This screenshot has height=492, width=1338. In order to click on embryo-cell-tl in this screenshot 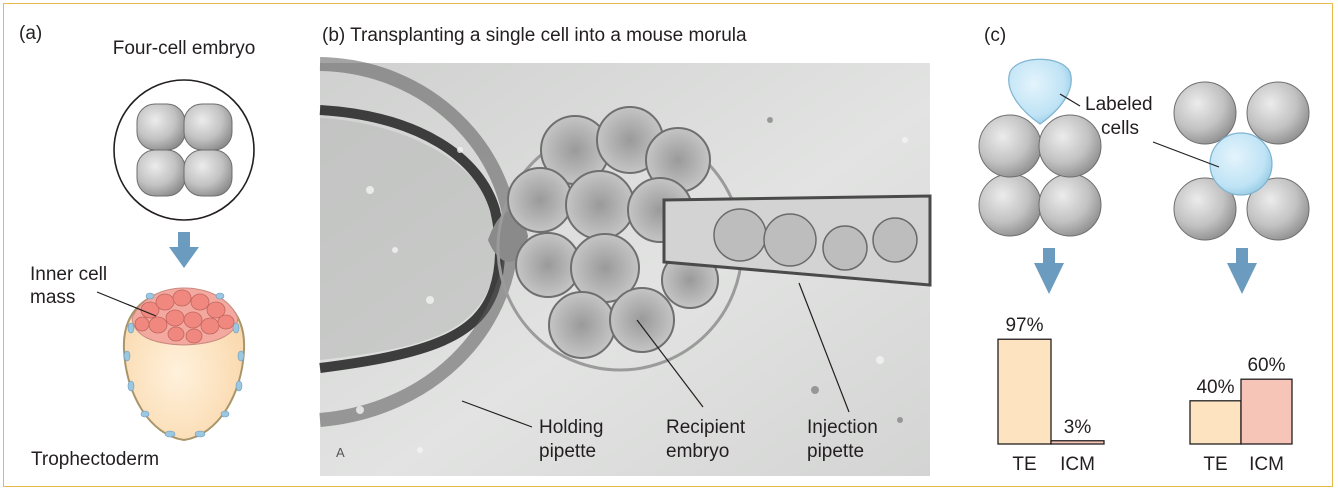, I will do `click(161, 127)`.